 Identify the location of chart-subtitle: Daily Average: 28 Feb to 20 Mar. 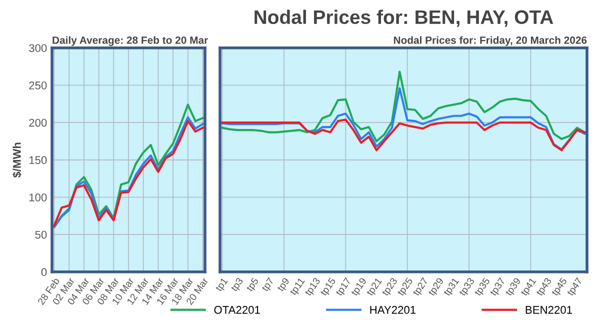
(130, 41).